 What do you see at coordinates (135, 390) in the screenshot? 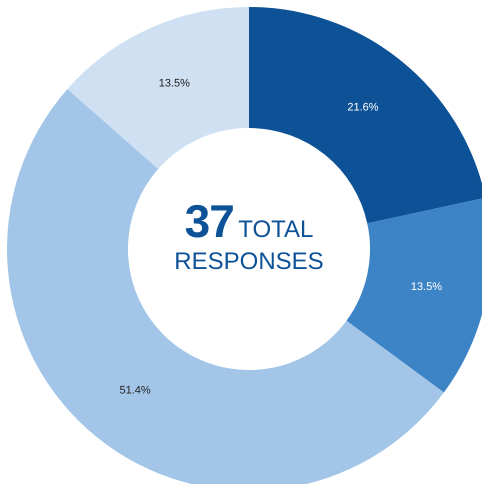
I see `data-label: 51.4%` at bounding box center [135, 390].